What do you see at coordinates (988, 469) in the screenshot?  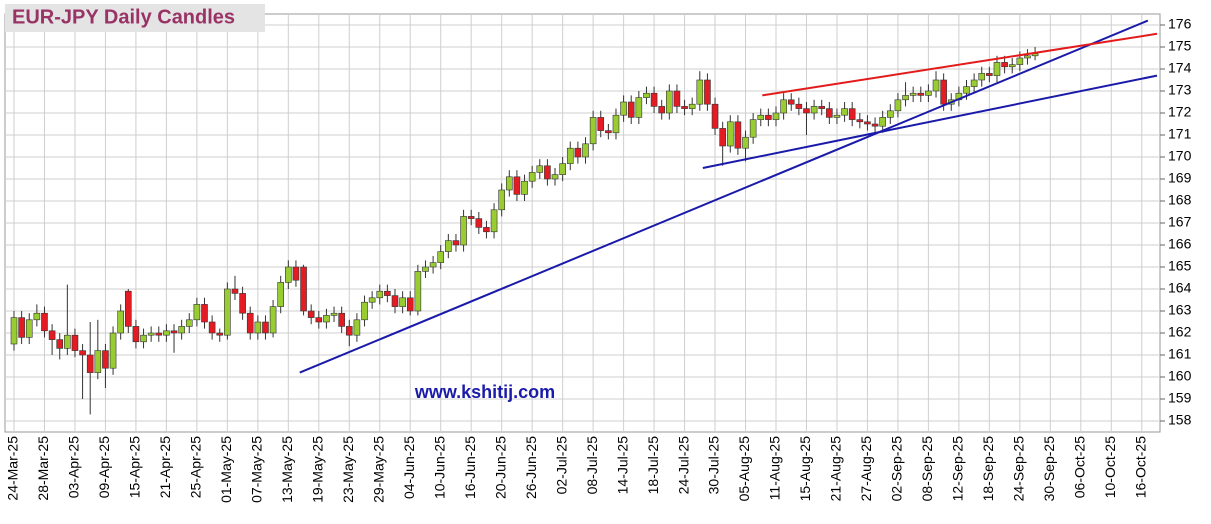 I see `x-tick-label: 18-Sep-25` at bounding box center [988, 469].